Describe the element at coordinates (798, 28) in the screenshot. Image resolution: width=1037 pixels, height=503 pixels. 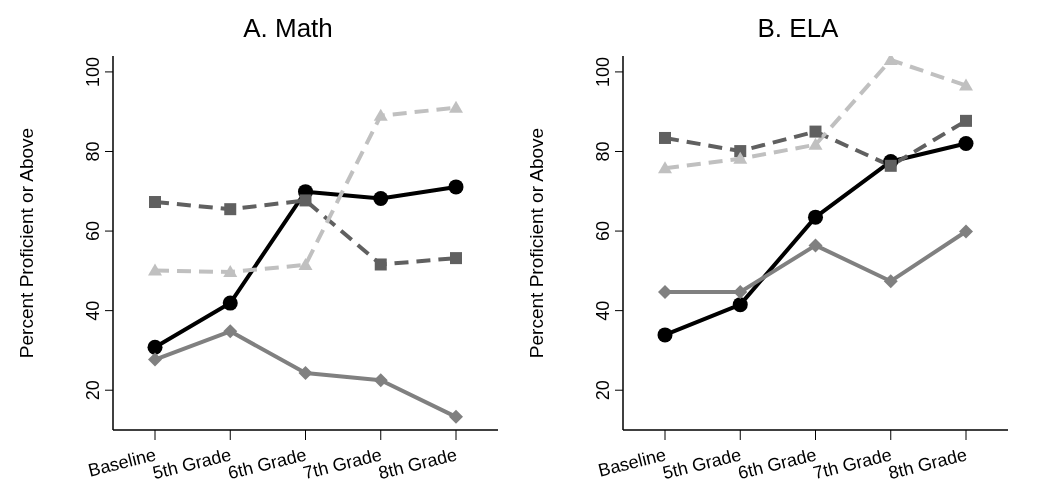
I see `chart-title: B. ELA` at that location.